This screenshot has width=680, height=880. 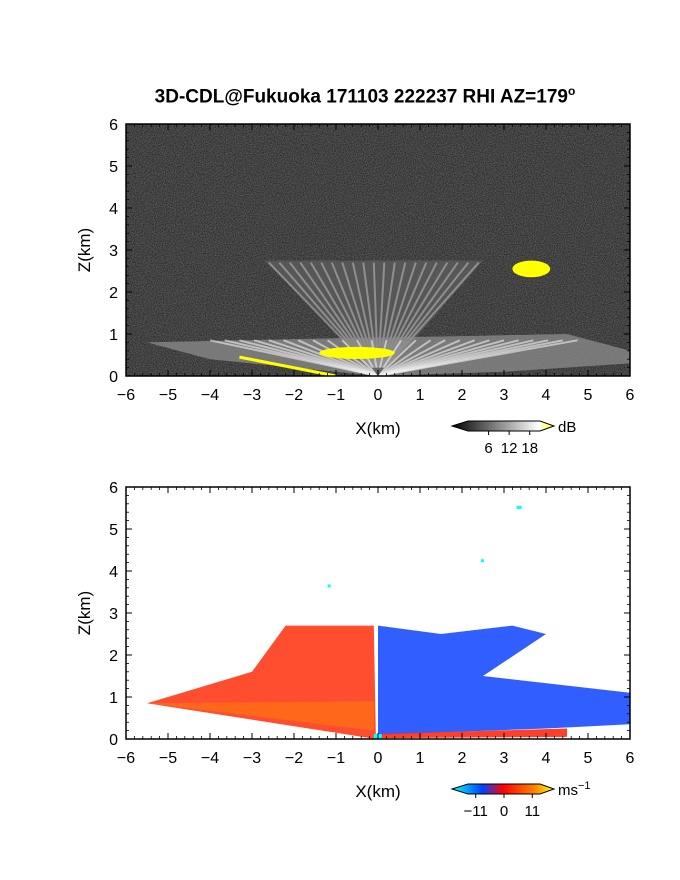 What do you see at coordinates (574, 789) in the screenshot?
I see `colorbar-unit: ms−1` at bounding box center [574, 789].